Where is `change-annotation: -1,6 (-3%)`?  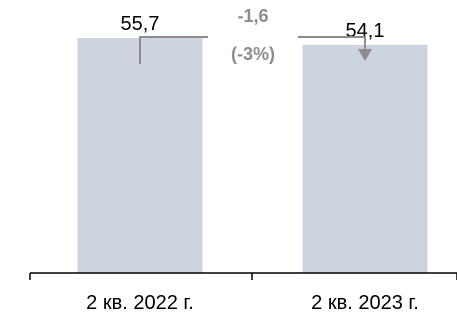
change-annotation: -1,6 (-3%) is located at coordinates (255, 35).